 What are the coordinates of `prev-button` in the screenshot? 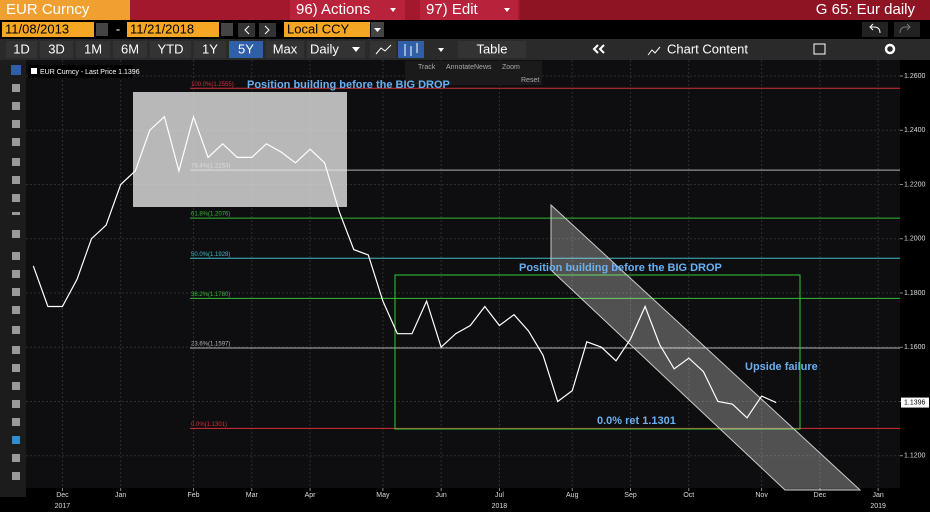 It's located at (246, 30).